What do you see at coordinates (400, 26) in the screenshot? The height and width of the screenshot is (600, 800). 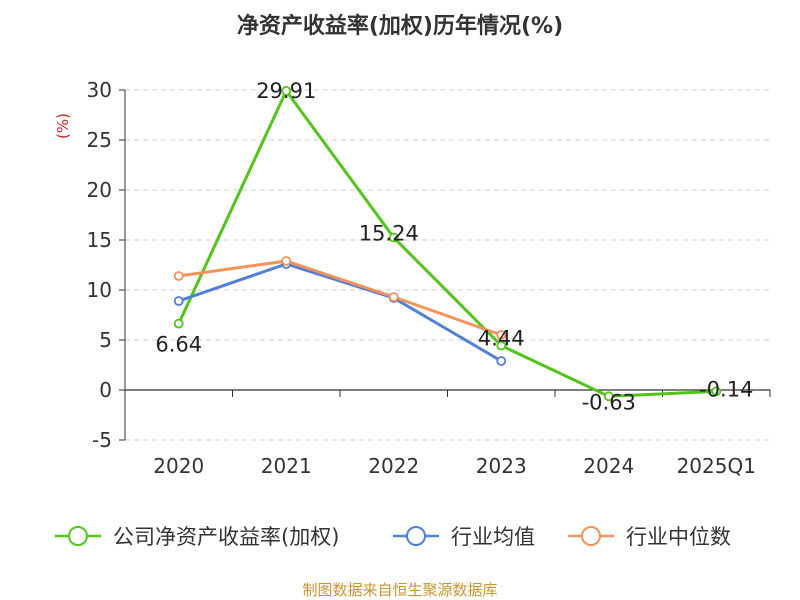 I see `chart-title: 净资产收益率(加权)历年情况(%)` at bounding box center [400, 26].